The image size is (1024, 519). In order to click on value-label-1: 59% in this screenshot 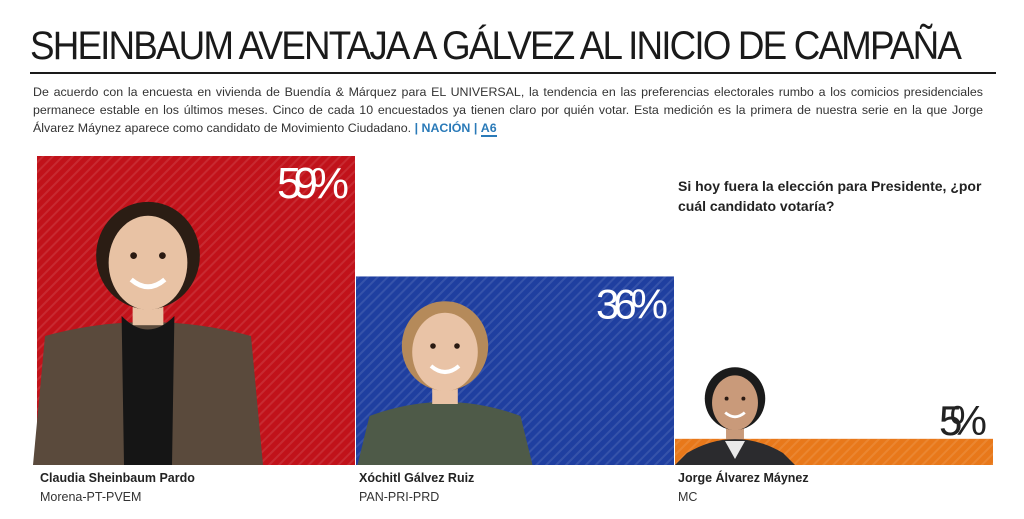, I will do `click(313, 183)`.